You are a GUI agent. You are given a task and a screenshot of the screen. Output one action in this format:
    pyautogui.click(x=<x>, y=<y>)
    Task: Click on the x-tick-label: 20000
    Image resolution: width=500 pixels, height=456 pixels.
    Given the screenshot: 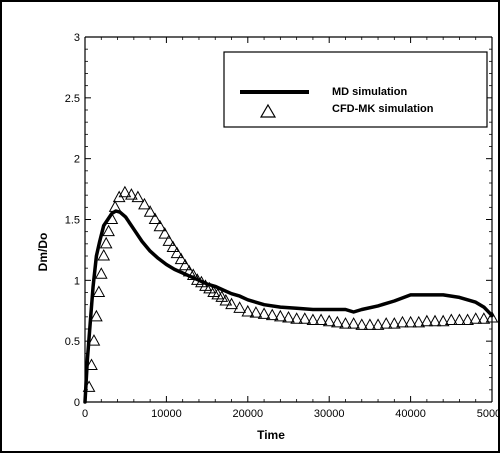 What is the action you would take?
    pyautogui.click(x=248, y=414)
    